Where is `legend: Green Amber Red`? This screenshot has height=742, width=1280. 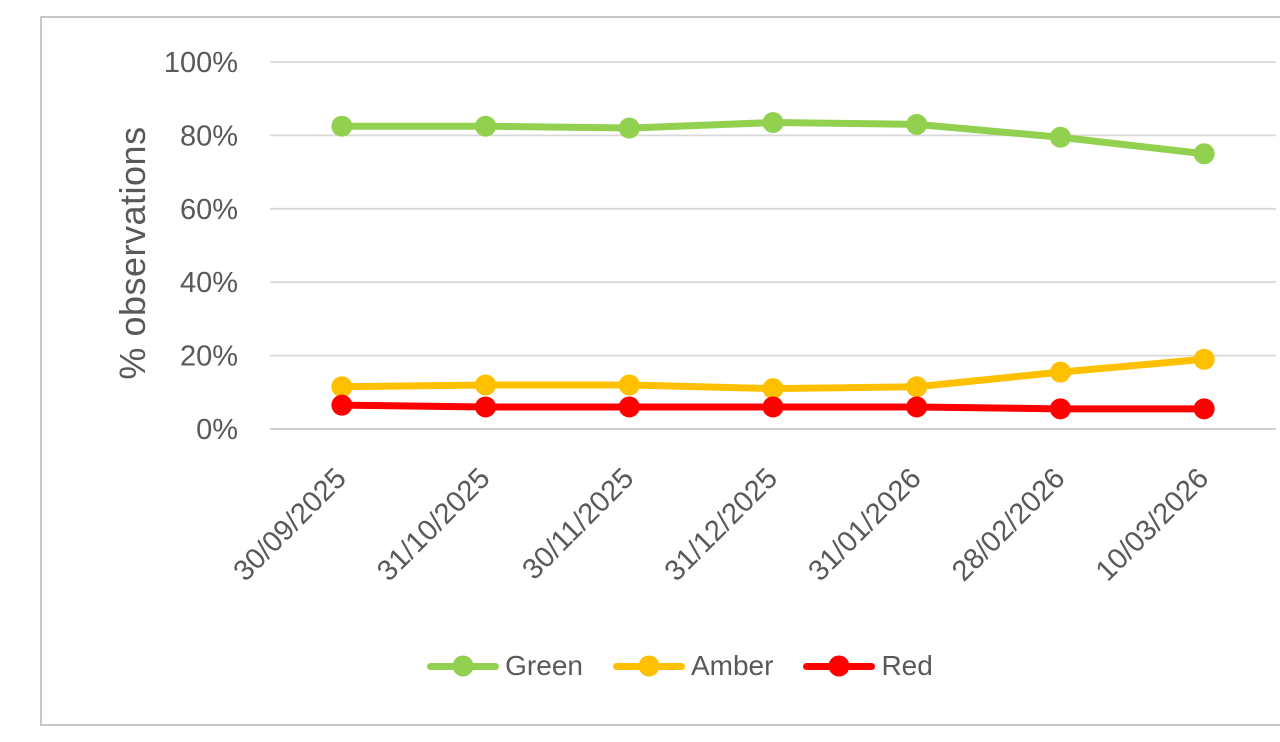
legend: Green Amber Red is located at coordinates (661, 666).